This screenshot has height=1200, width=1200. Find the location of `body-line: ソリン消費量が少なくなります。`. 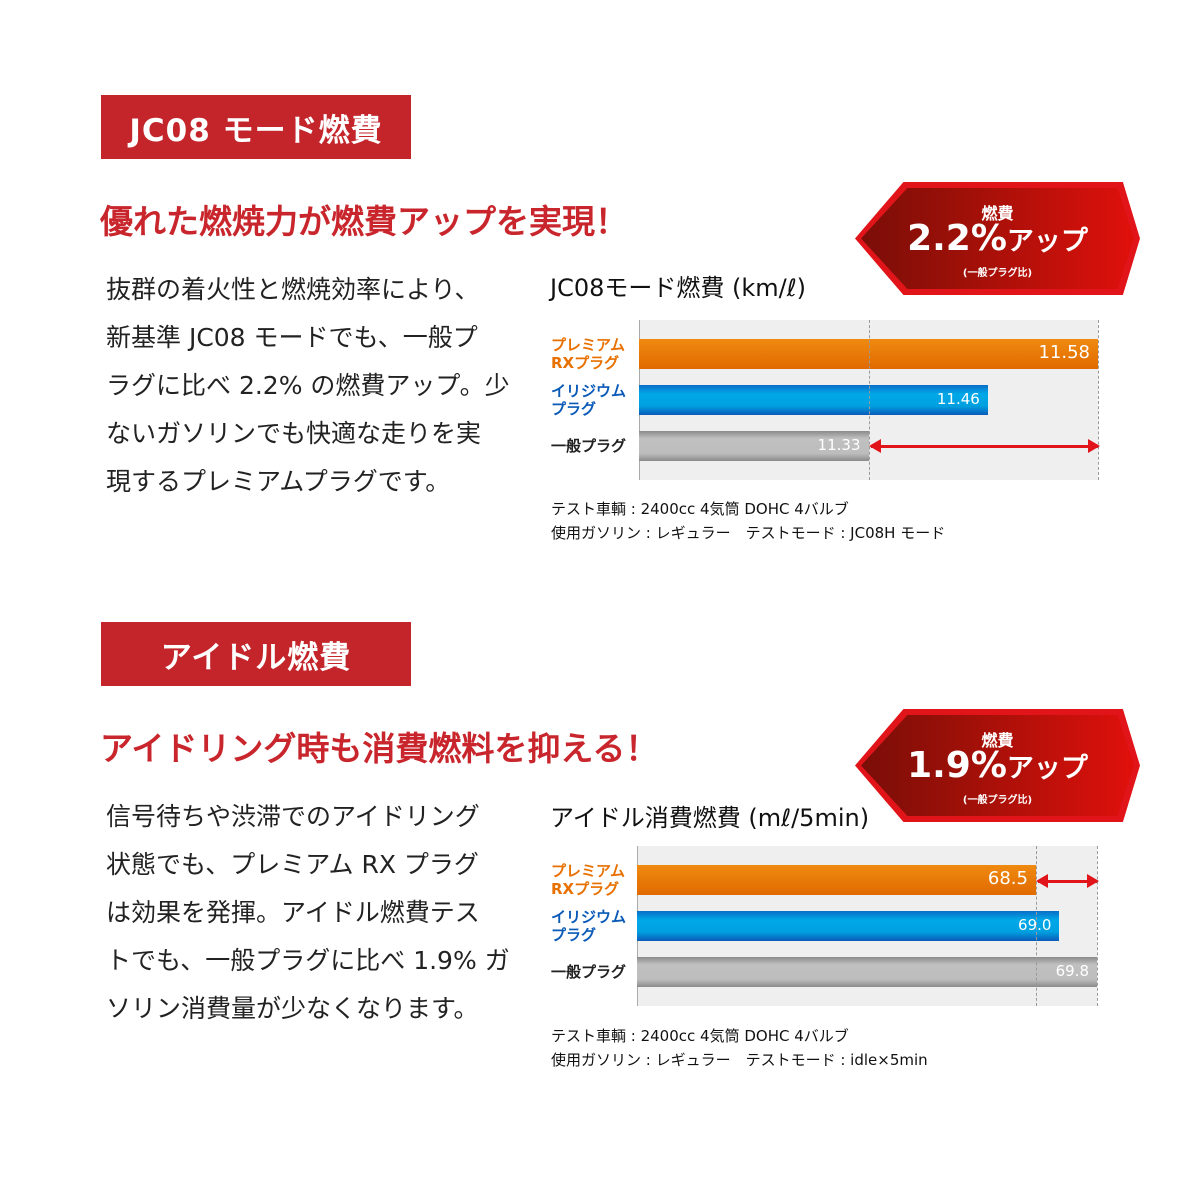

body-line: ソリン消費量が少なくなります。 is located at coordinates (292, 1008).